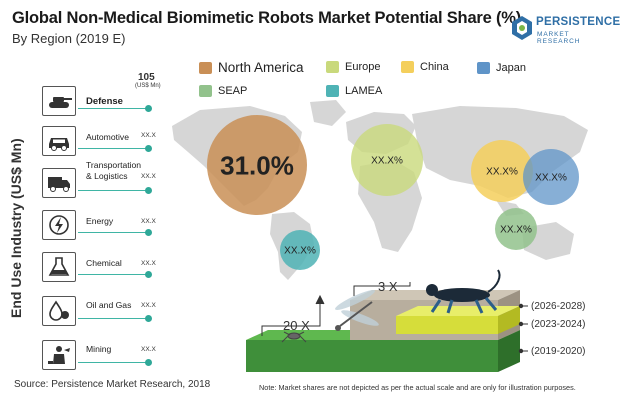 This screenshot has width=620, height=400. I want to click on lightning-icon, so click(59, 225).